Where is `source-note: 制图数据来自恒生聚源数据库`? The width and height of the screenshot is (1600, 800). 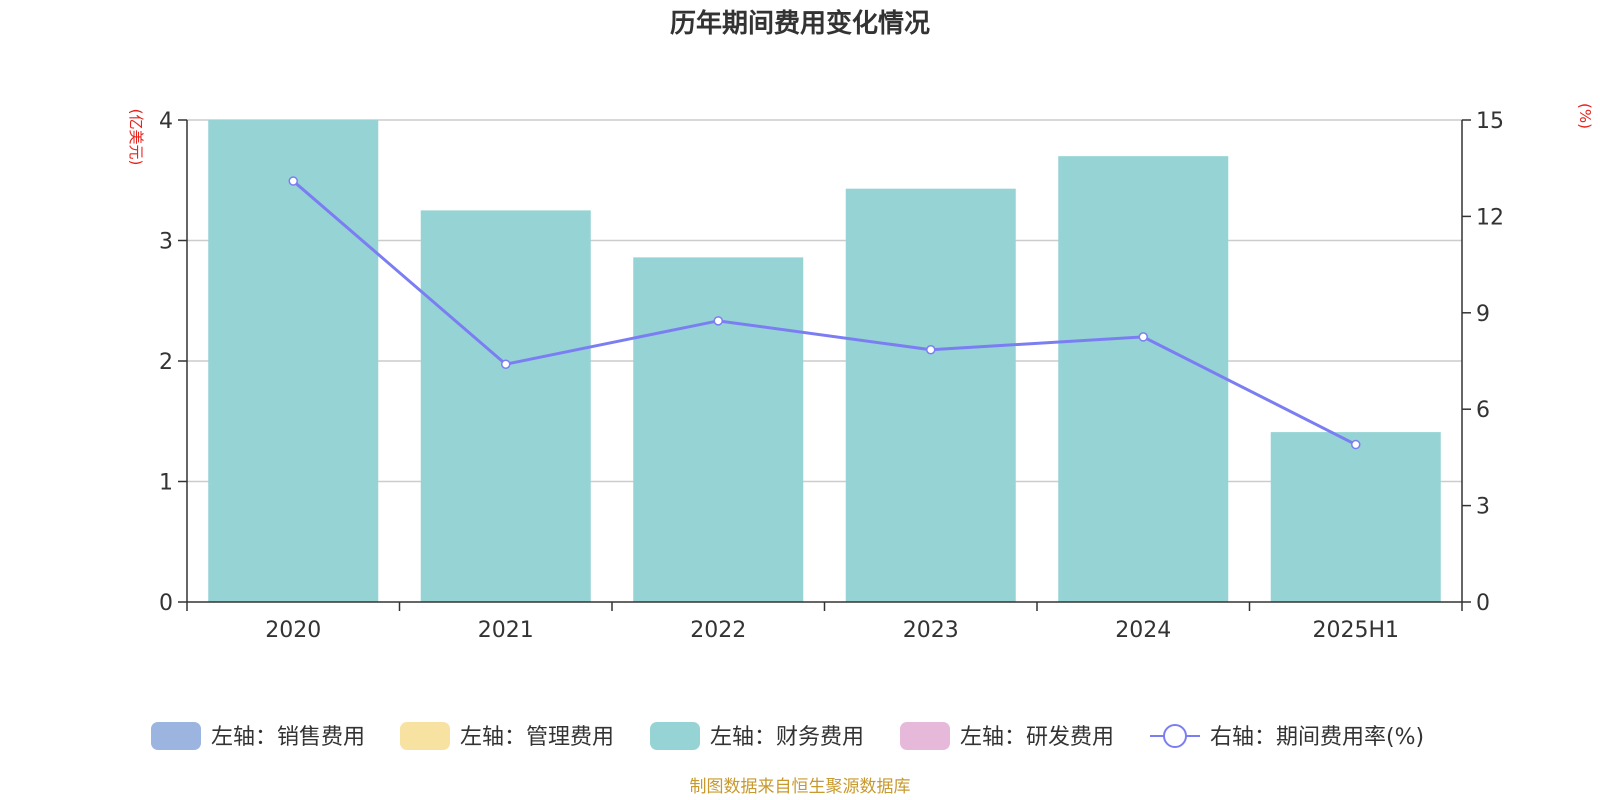
source-note: 制图数据来自恒生聚源数据库 is located at coordinates (800, 787).